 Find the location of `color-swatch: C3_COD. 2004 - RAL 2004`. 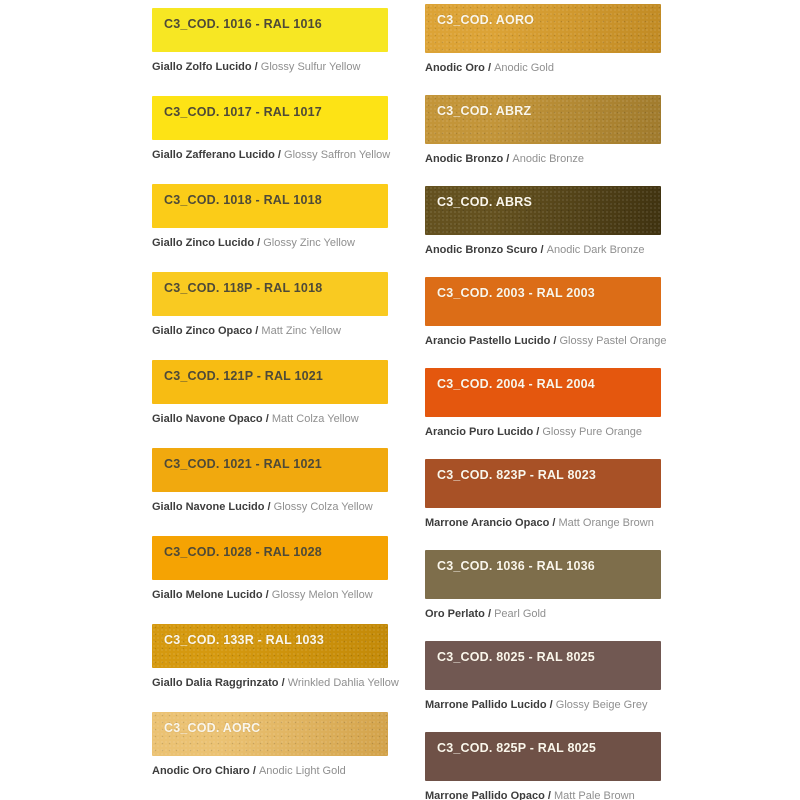

color-swatch: C3_COD. 2004 - RAL 2004 is located at coordinates (543, 392).